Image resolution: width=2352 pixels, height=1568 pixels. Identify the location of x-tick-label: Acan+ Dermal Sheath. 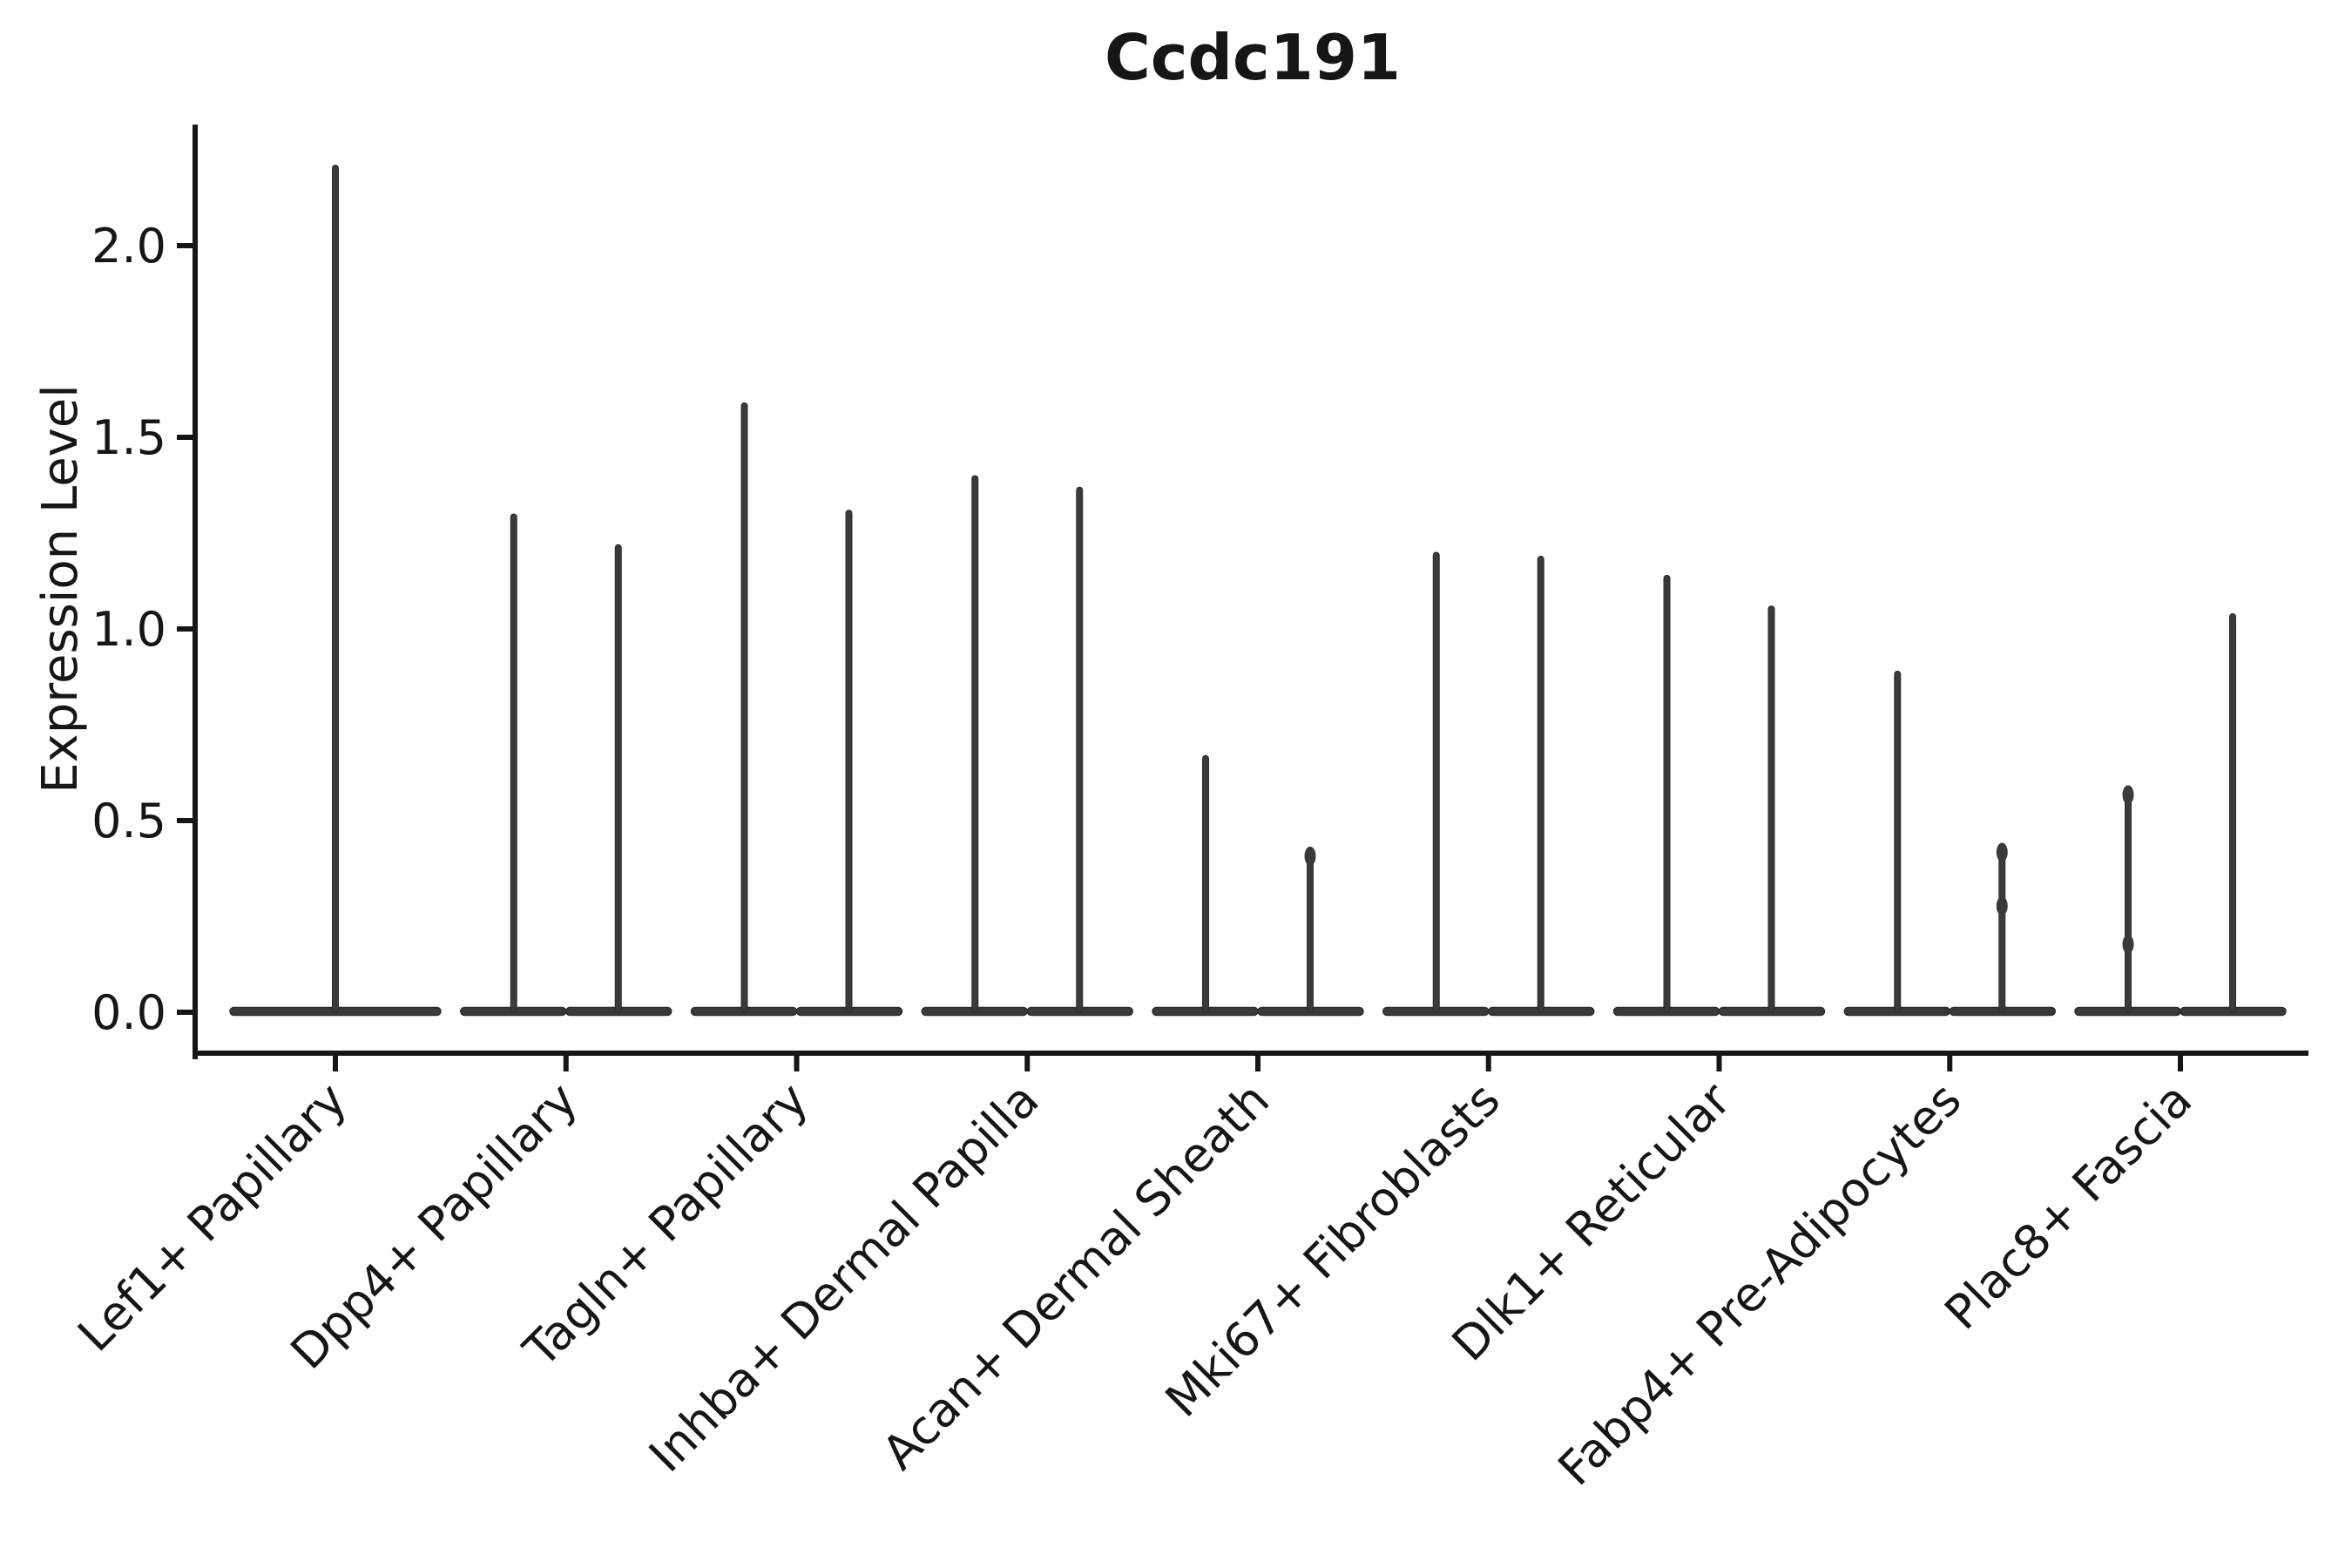
(1076, 1276).